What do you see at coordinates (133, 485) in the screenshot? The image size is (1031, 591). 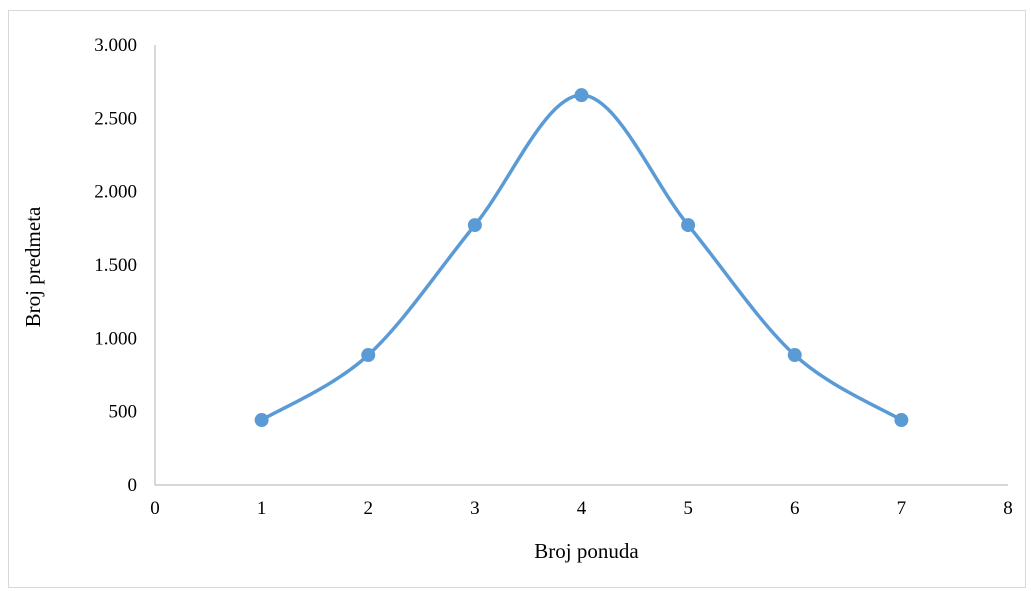 I see `y-tick-label: 0` at bounding box center [133, 485].